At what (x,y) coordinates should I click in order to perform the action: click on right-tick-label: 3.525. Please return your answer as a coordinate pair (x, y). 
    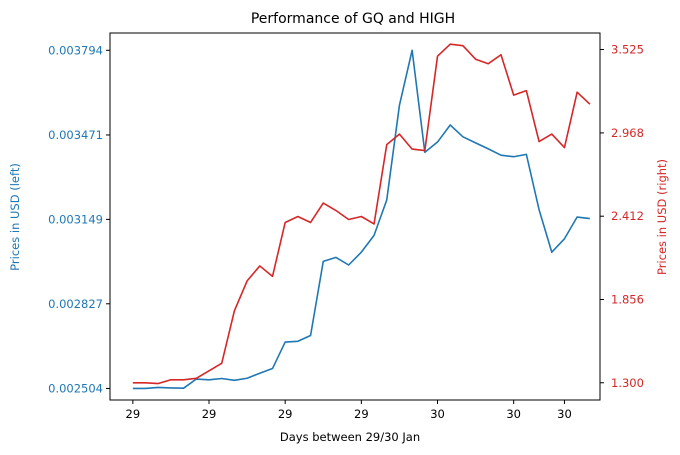
    Looking at the image, I should click on (627, 49).